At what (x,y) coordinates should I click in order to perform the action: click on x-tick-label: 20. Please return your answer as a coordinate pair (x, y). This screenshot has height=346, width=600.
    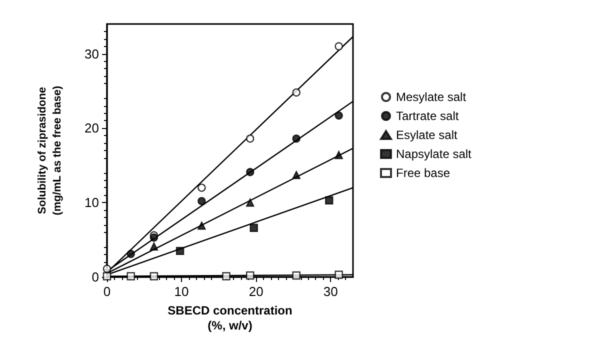
    Looking at the image, I should click on (256, 291).